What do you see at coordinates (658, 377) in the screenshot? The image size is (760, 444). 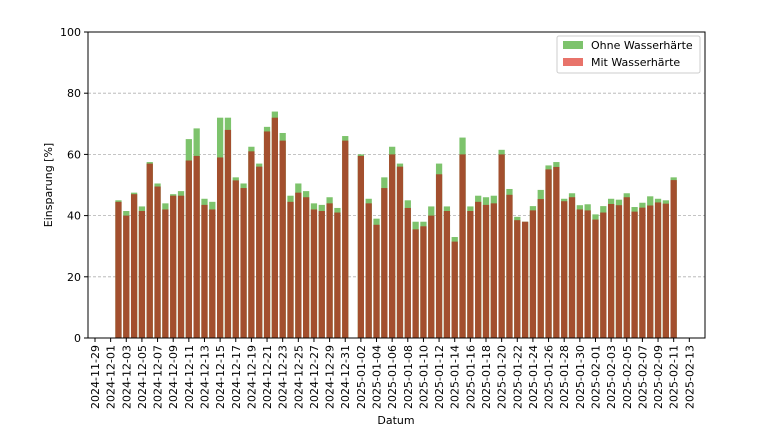 I see `x-tick-label: 2025-02-09` at bounding box center [658, 377].